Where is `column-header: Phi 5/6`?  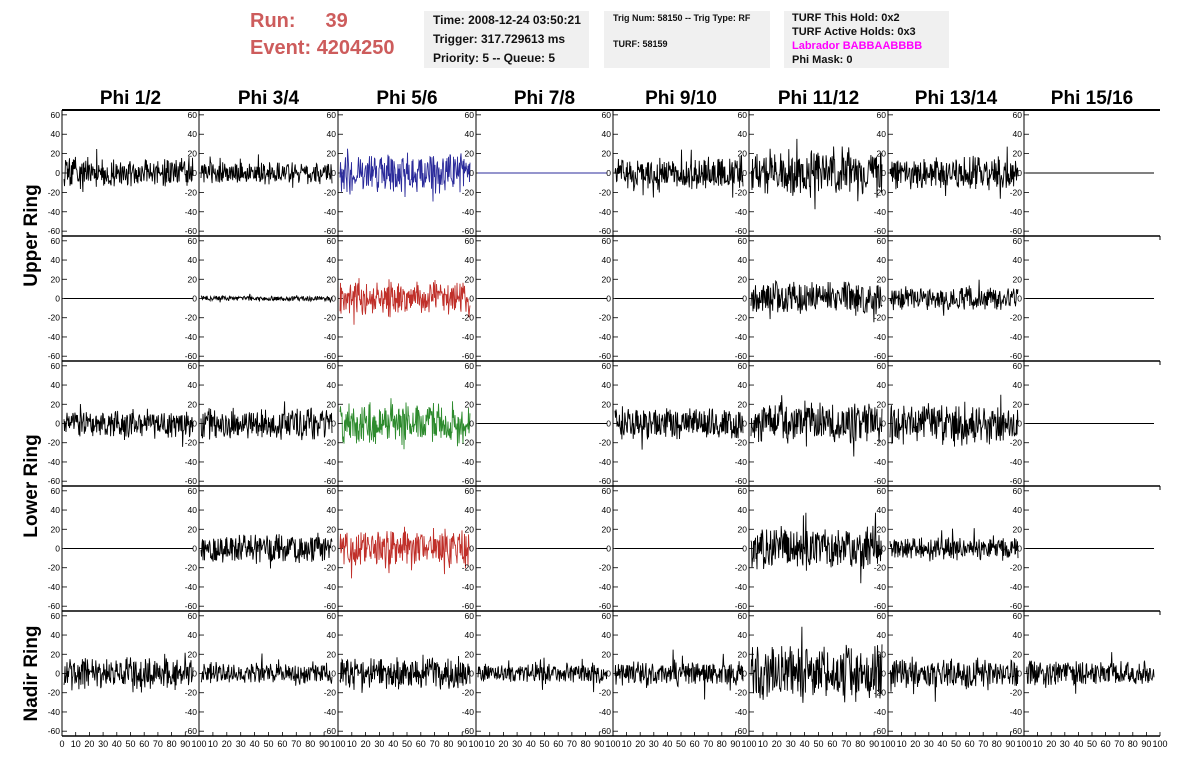
column-header: Phi 5/6 is located at coordinates (406, 98).